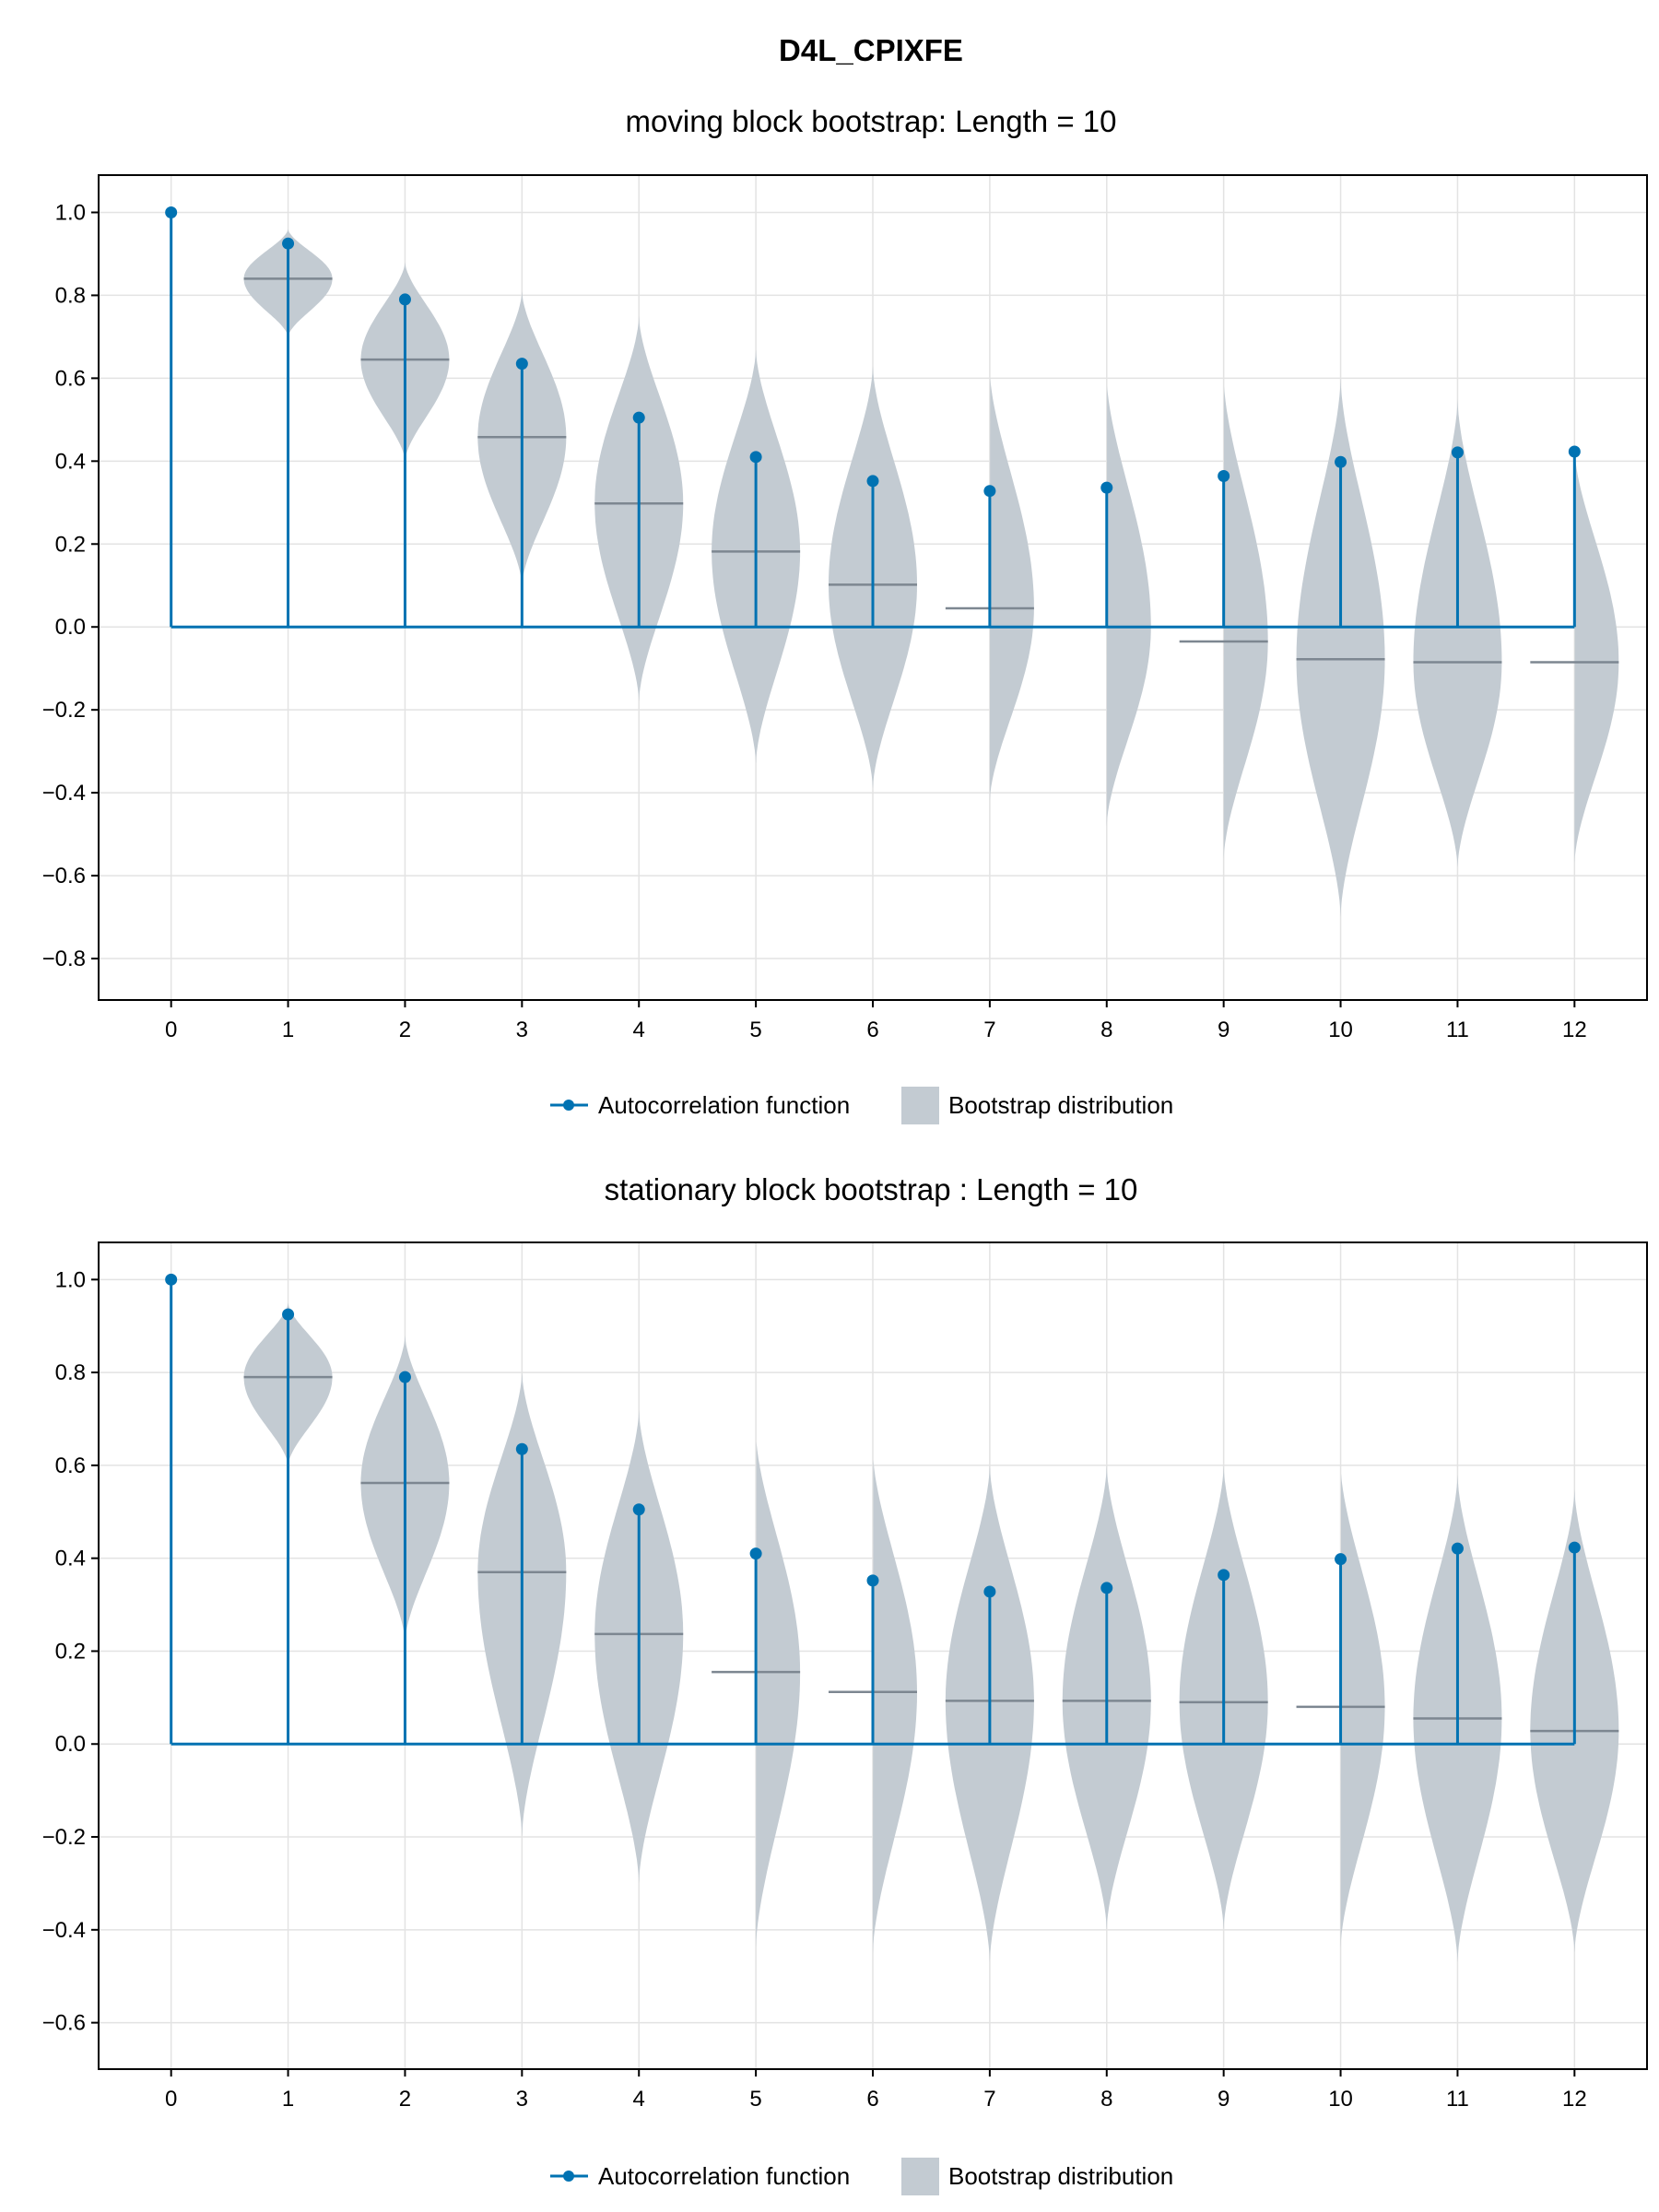  What do you see at coordinates (64, 959) in the screenshot?
I see `y-tick-label: −0.8` at bounding box center [64, 959].